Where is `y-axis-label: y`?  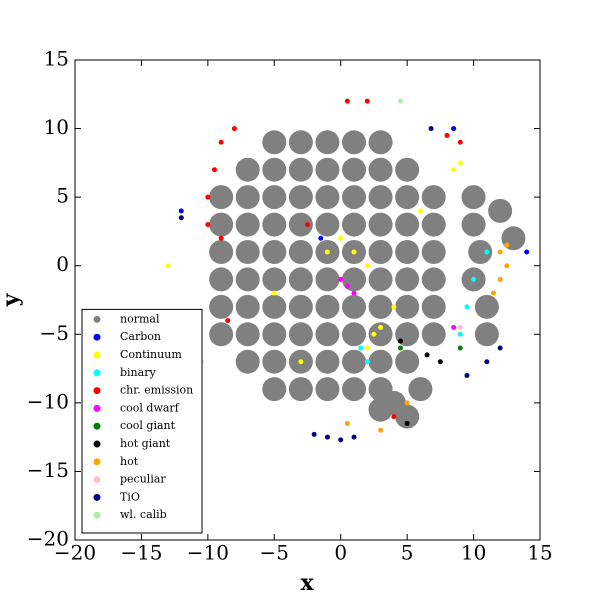 y-axis-label: y is located at coordinates (12, 299).